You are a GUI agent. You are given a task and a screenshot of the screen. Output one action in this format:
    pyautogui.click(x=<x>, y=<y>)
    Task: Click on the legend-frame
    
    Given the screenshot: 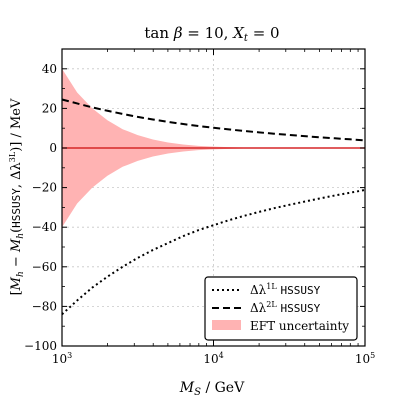 What is the action you would take?
    pyautogui.click(x=281, y=308)
    